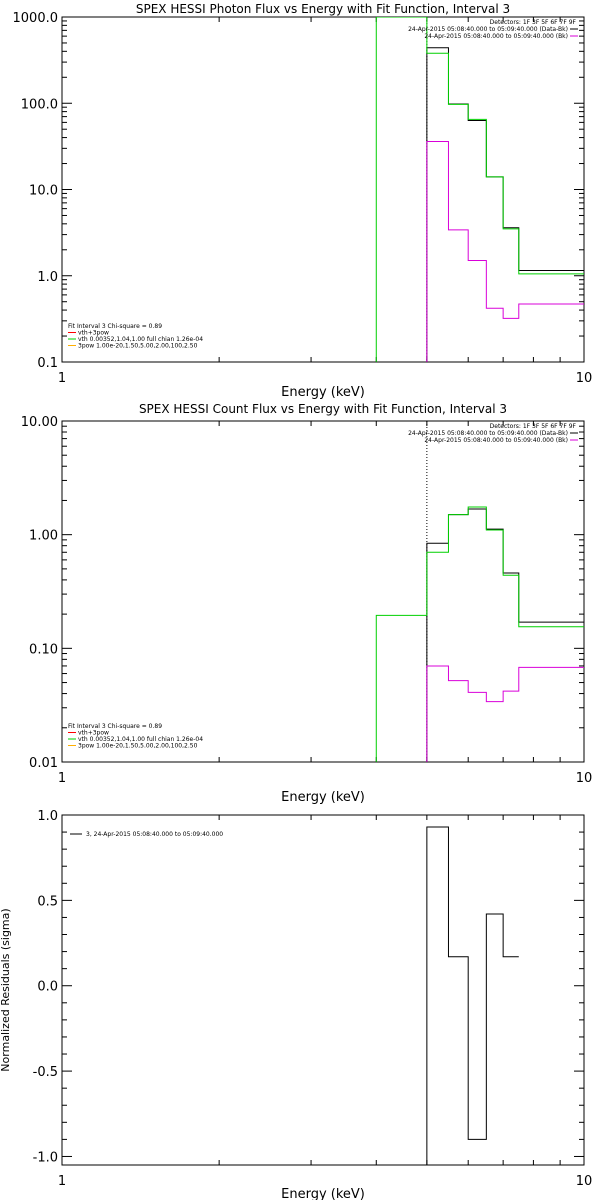 Image resolution: width=600 pixels, height=1200 pixels. What do you see at coordinates (6, 989) in the screenshot?
I see `y-axis-label: Normalized Residuals (sigma)` at bounding box center [6, 989].